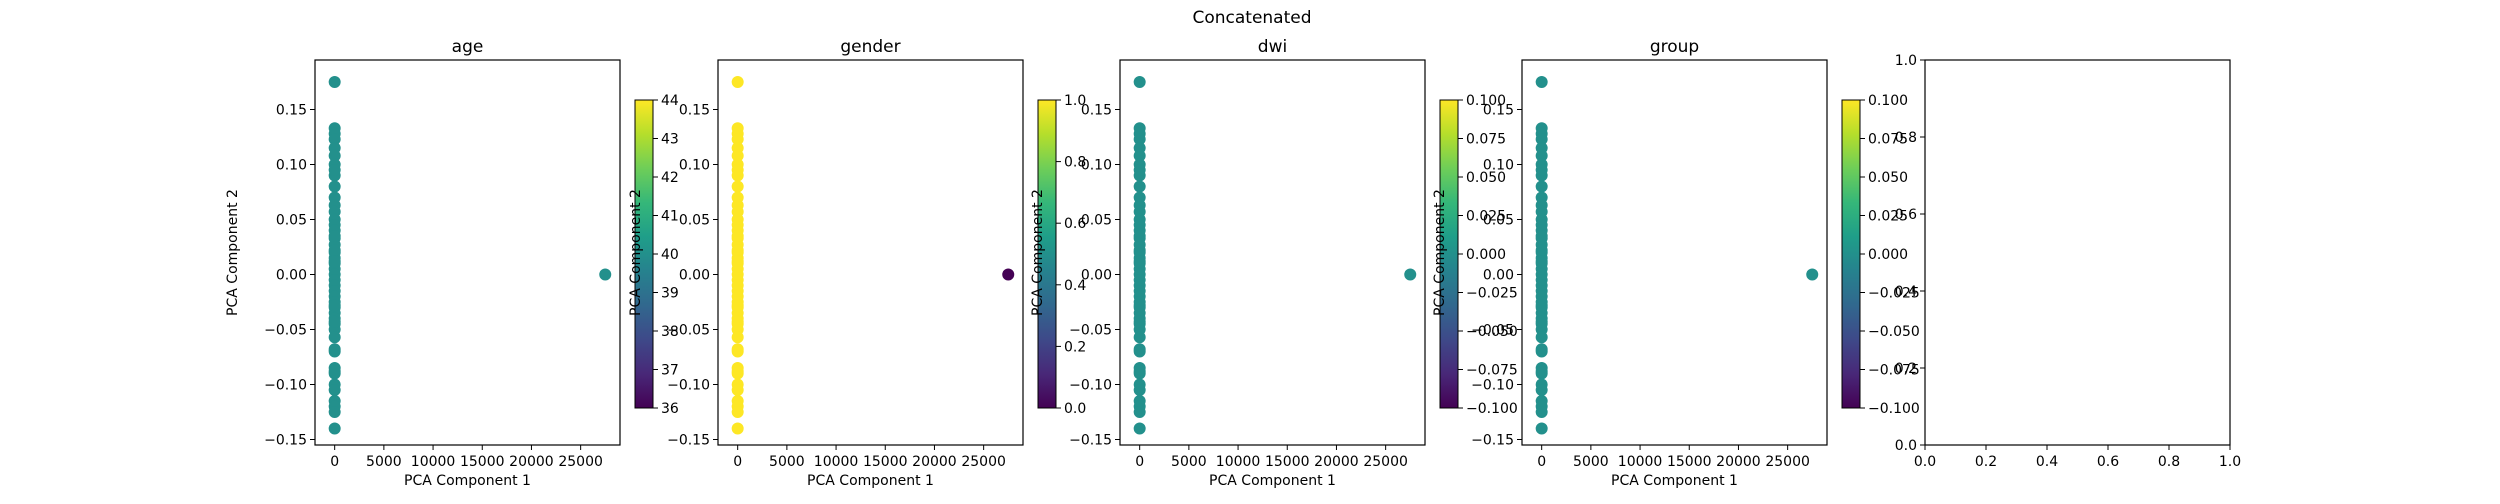  What do you see at coordinates (1075, 163) in the screenshot?
I see `colorbar-tick-label: 0.8` at bounding box center [1075, 163].